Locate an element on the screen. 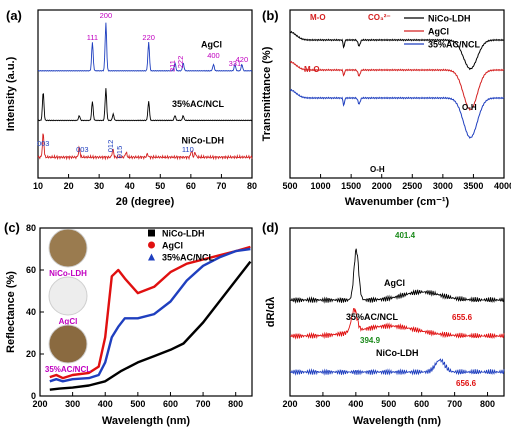  series-agcl is located at coordinates (145, 47).